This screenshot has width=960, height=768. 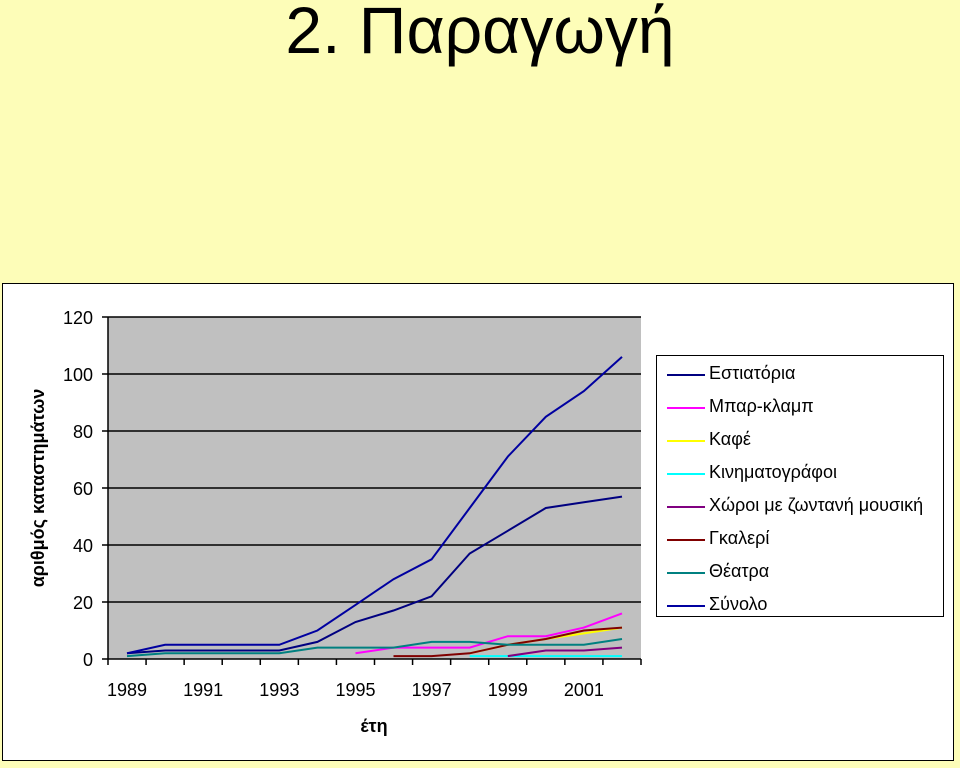 What do you see at coordinates (355, 690) in the screenshot?
I see `x-tick-label: 1995` at bounding box center [355, 690].